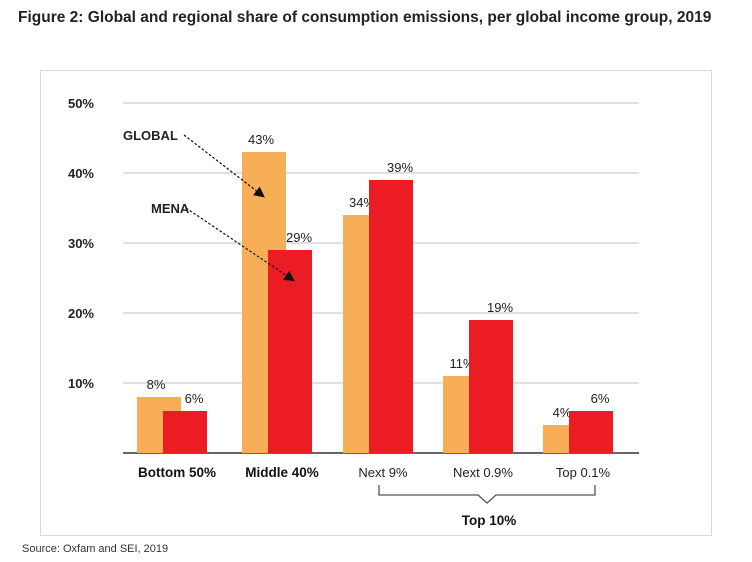  I want to click on annotation-global: GLOBAL, so click(150, 135).